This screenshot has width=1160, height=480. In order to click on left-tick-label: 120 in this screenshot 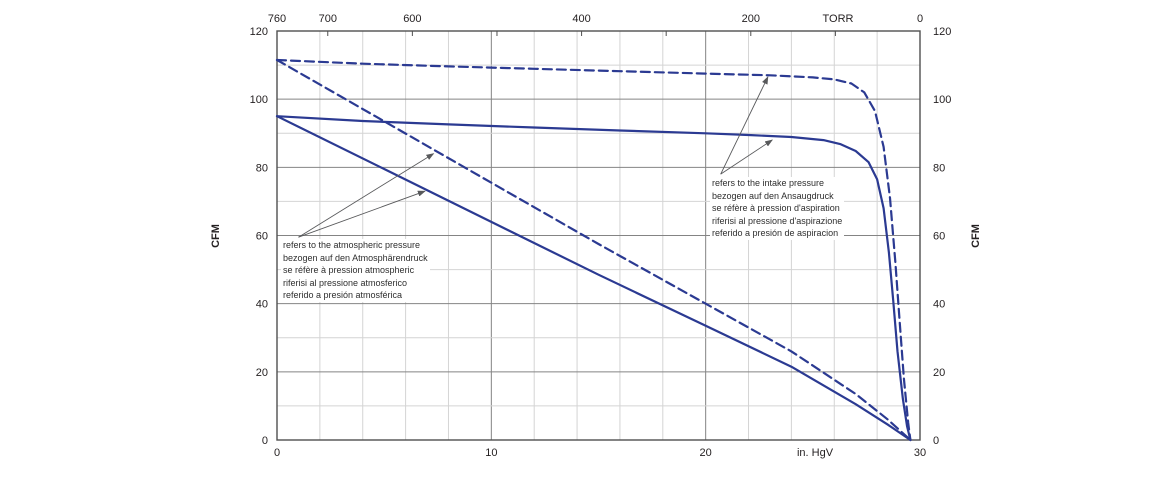, I will do `click(259, 32)`.